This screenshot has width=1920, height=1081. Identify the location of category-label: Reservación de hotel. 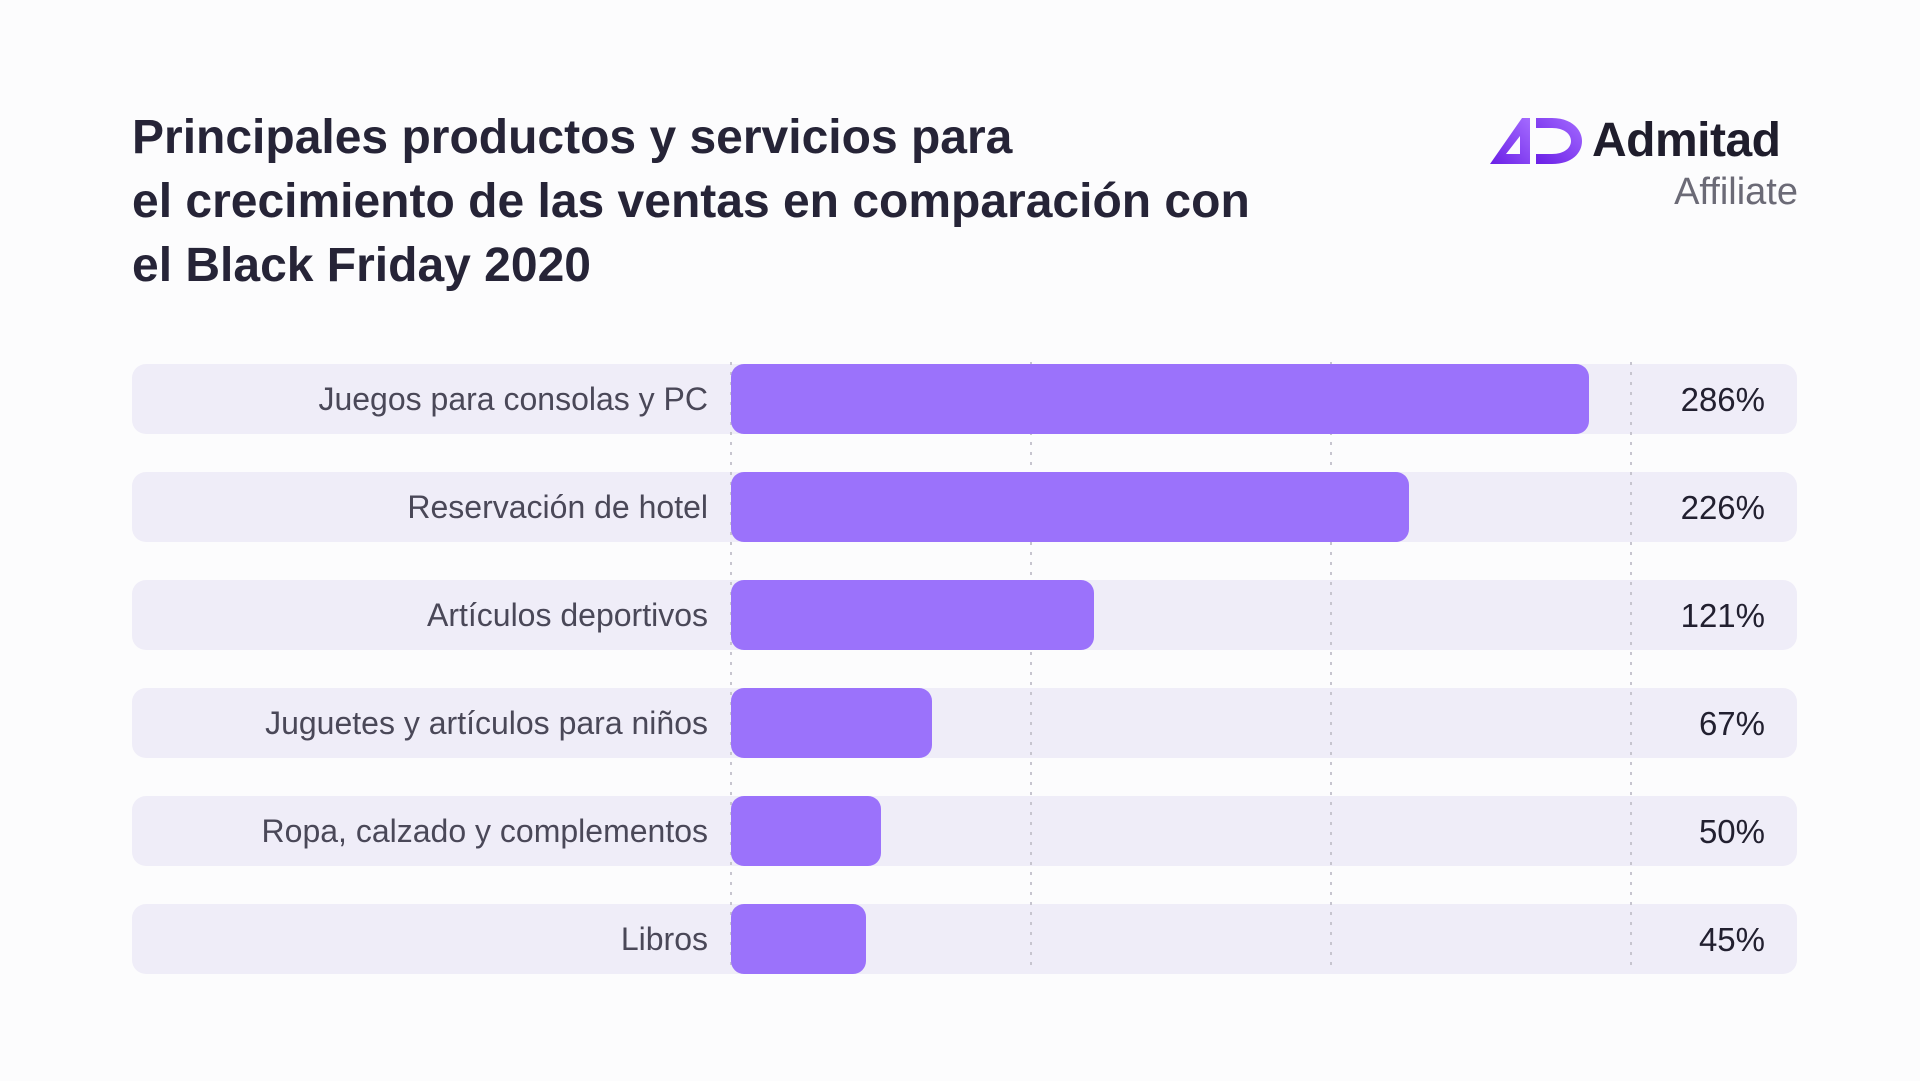
(557, 507).